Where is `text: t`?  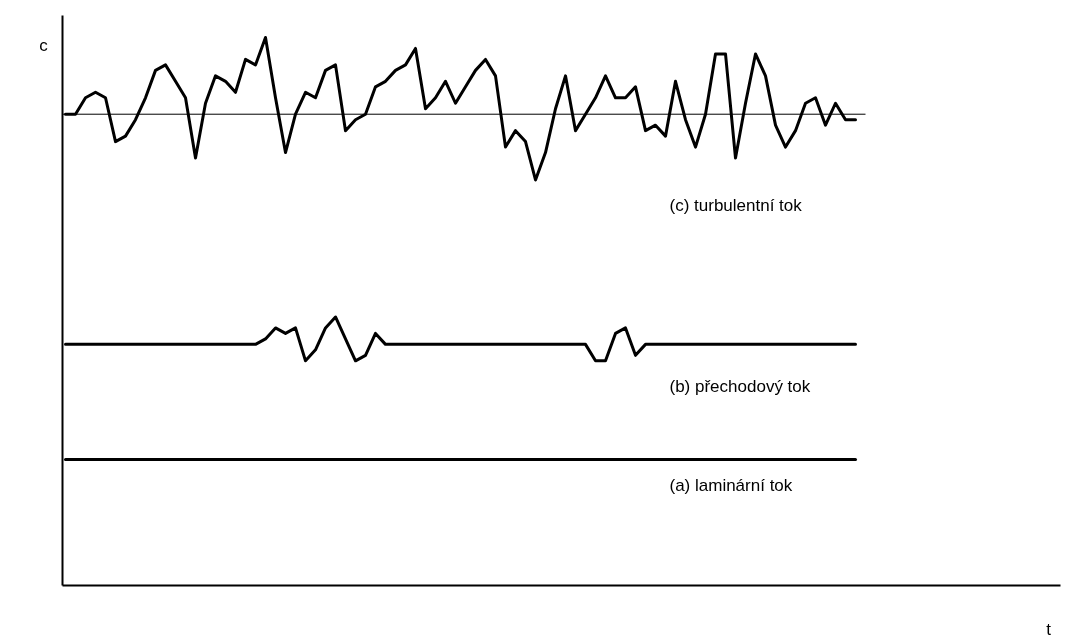
text: t is located at coordinates (1049, 629).